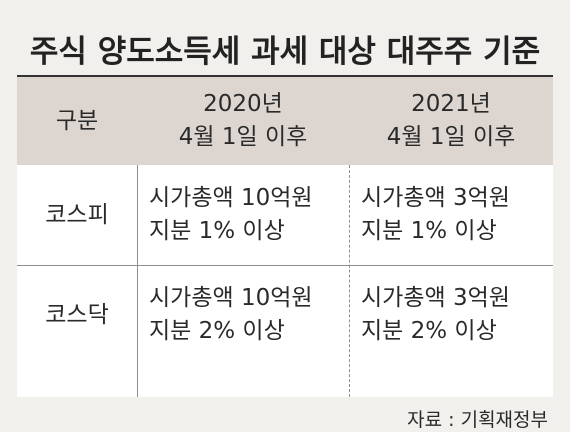  Describe the element at coordinates (349, 281) in the screenshot. I see `column-divider-dashed` at that location.